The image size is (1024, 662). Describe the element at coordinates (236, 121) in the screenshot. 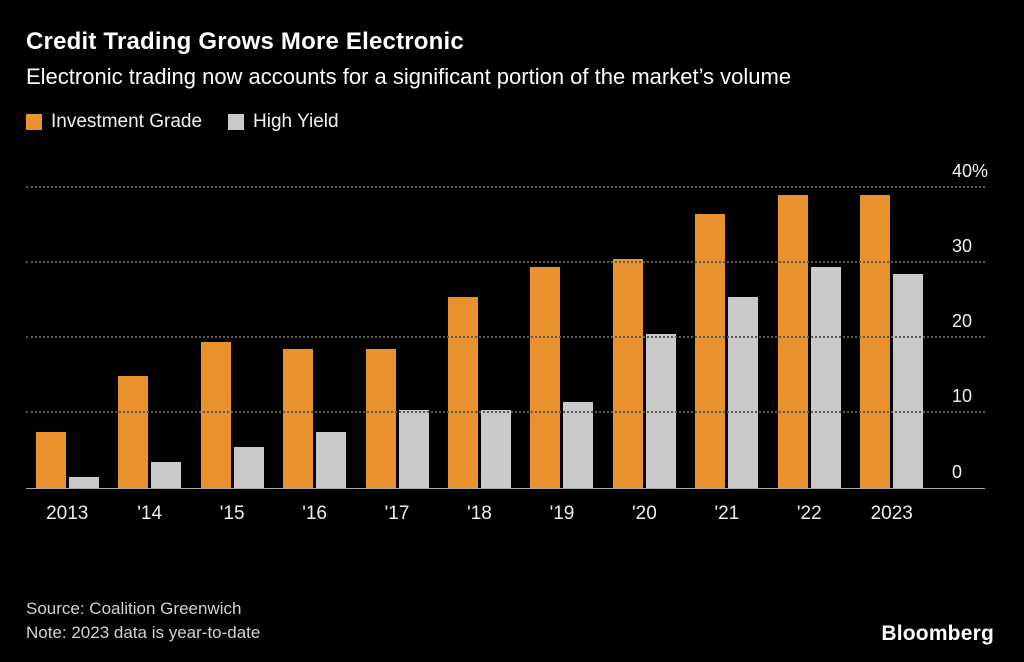

I see `high-yield-swatch` at that location.